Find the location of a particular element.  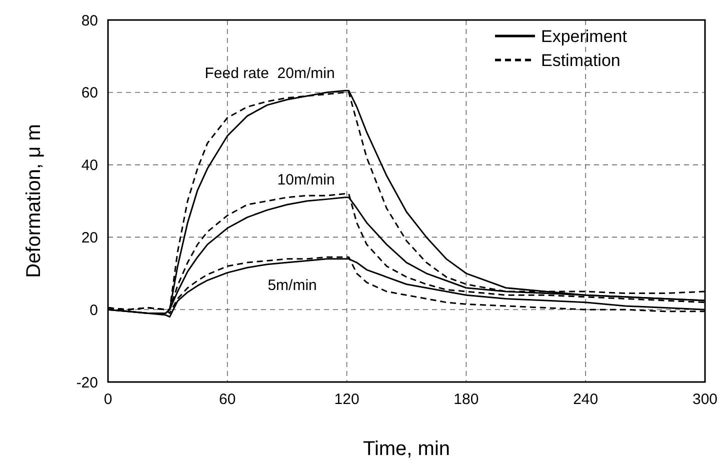

y-axis-title: Deformation, μ m is located at coordinates (34, 201).